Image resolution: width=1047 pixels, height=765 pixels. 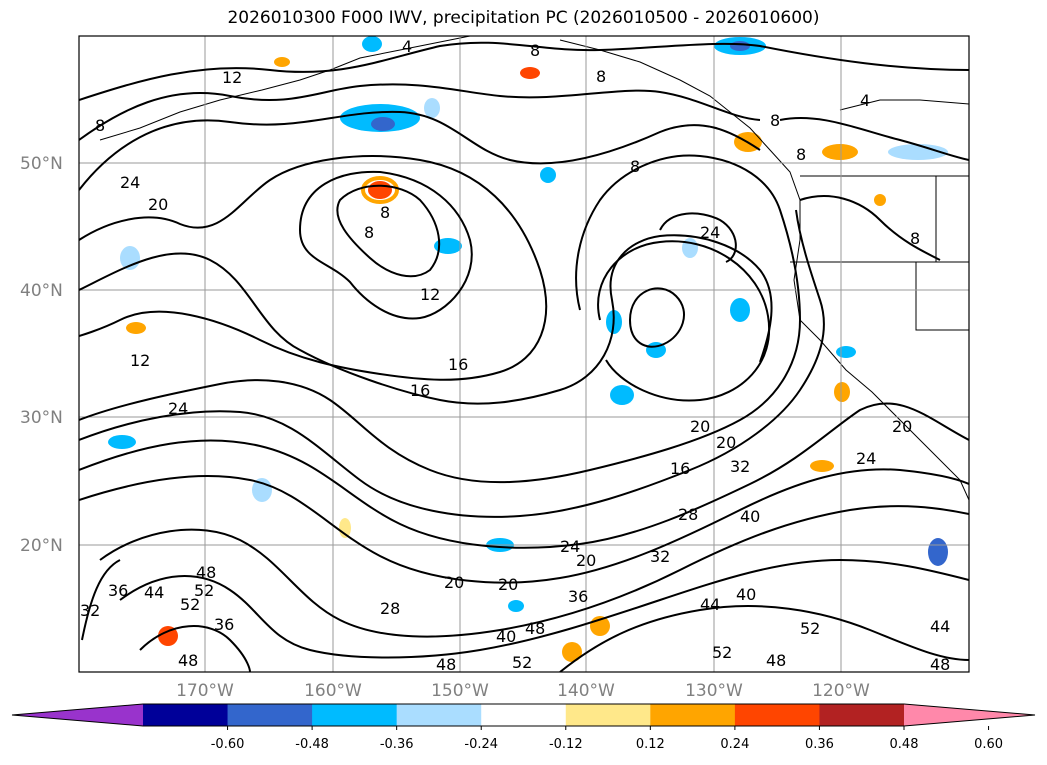 I want to click on colorbar-tick-label: 0.48, so click(x=904, y=744).